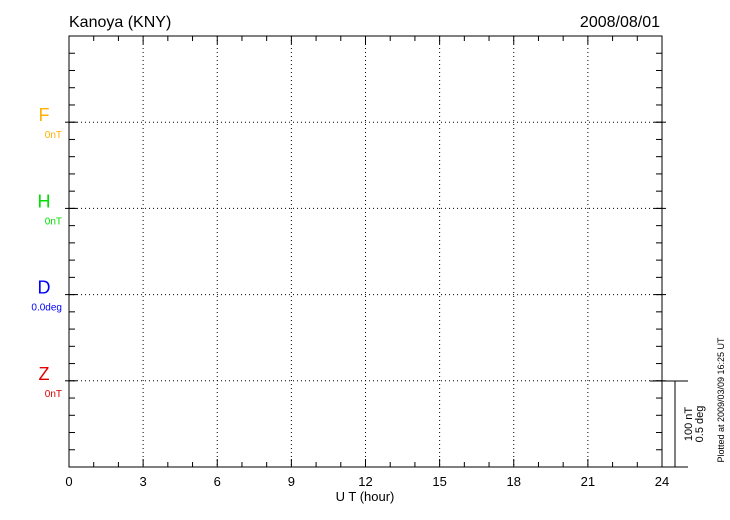 The image size is (730, 520). What do you see at coordinates (588, 481) in the screenshot?
I see `x-tick-label: 21` at bounding box center [588, 481].